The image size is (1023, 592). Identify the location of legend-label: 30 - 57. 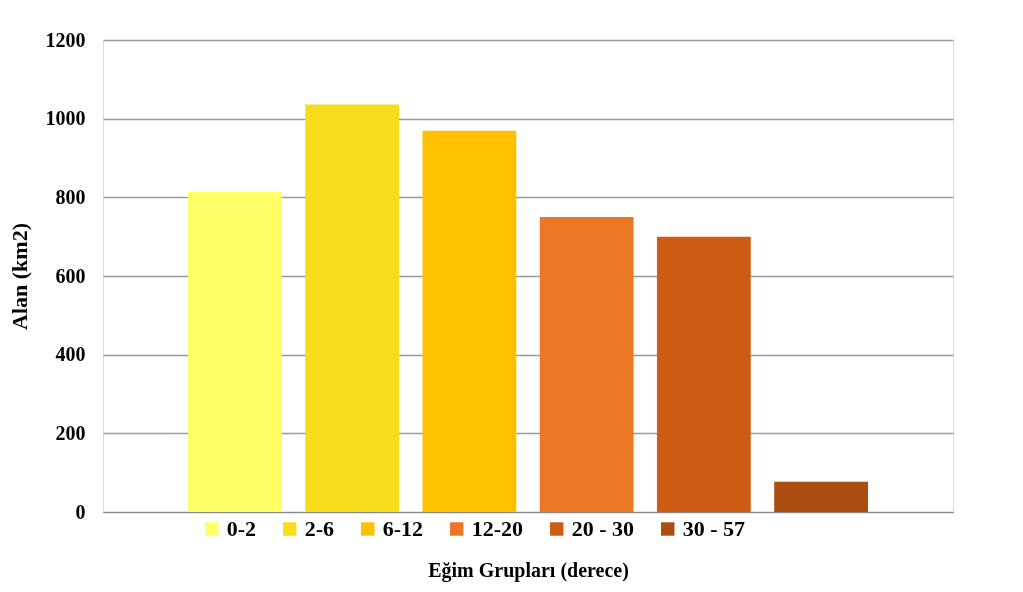
(714, 528).